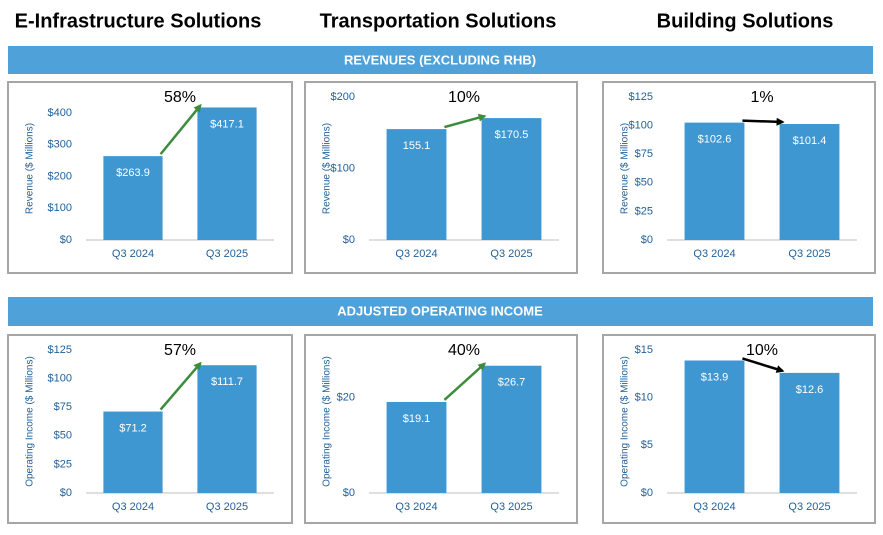  I want to click on y-tick-label: $20, so click(346, 398).